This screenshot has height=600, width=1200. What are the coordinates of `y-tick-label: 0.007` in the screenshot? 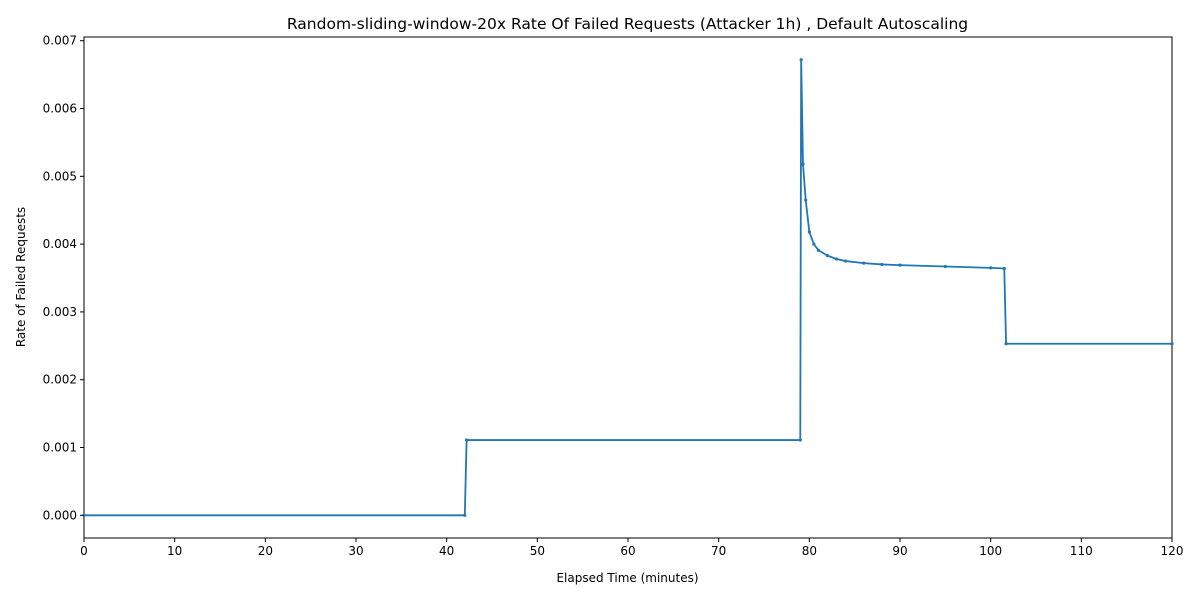 It's located at (60, 41).